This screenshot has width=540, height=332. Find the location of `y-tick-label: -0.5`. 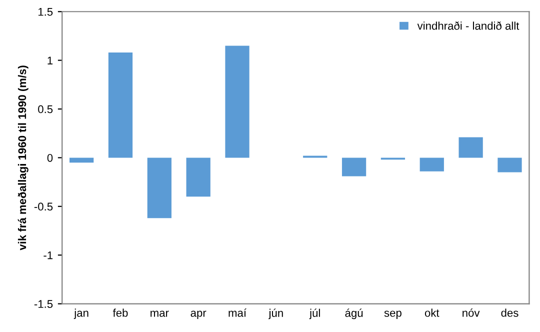

y-tick-label: -0.5 is located at coordinates (43, 206).